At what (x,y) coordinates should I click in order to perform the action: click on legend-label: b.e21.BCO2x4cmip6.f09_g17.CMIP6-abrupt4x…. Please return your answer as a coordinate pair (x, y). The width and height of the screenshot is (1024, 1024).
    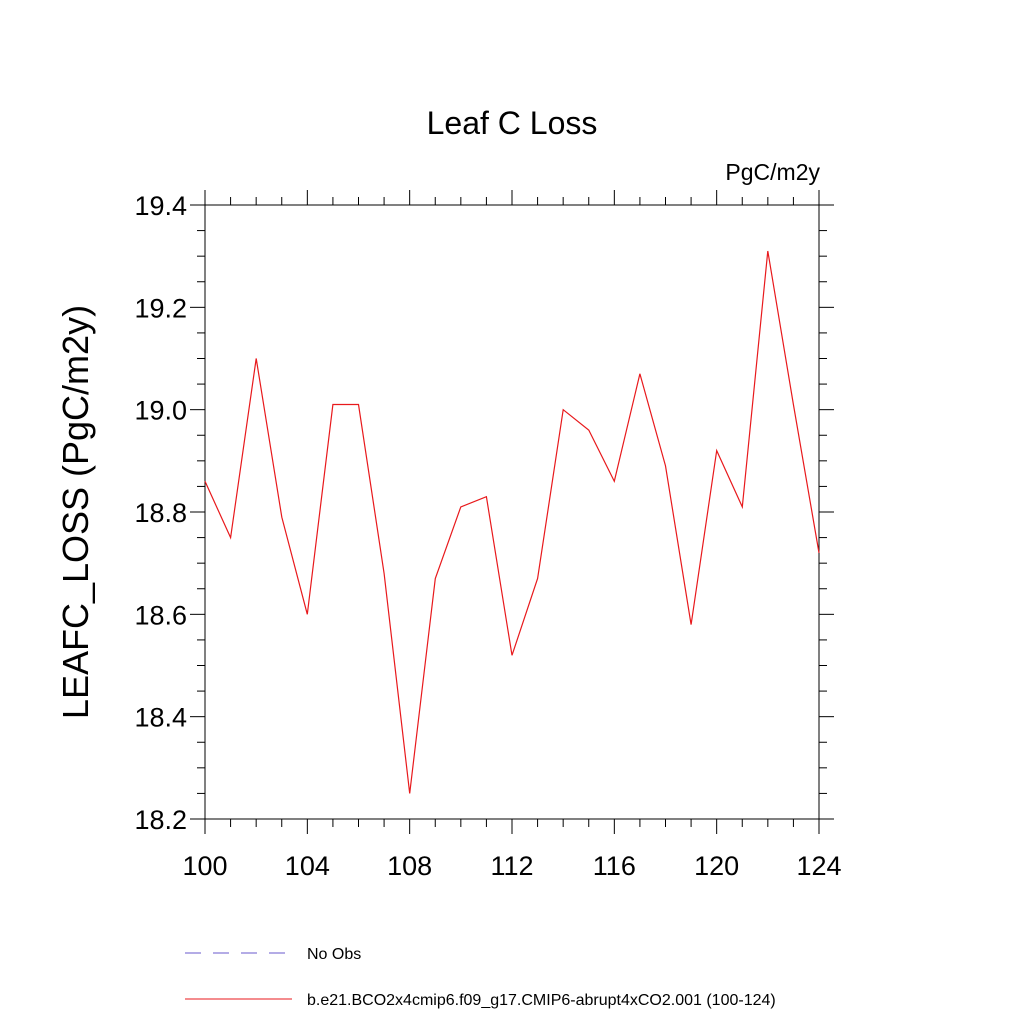
    Looking at the image, I should click on (541, 1000).